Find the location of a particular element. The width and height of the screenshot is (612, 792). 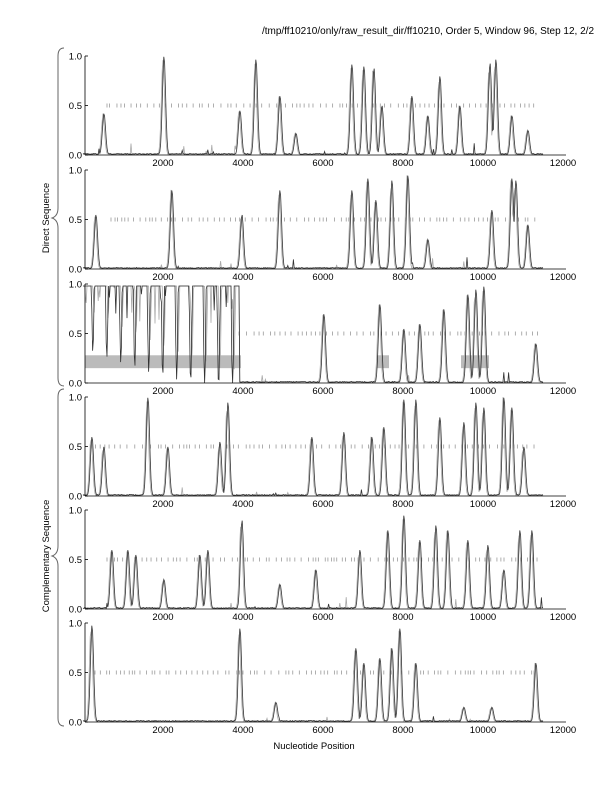

panel-6: 0.0 0.5 1.0 2000 4000 6000 8000 10000 12000 is located at coordinates (322, 678).